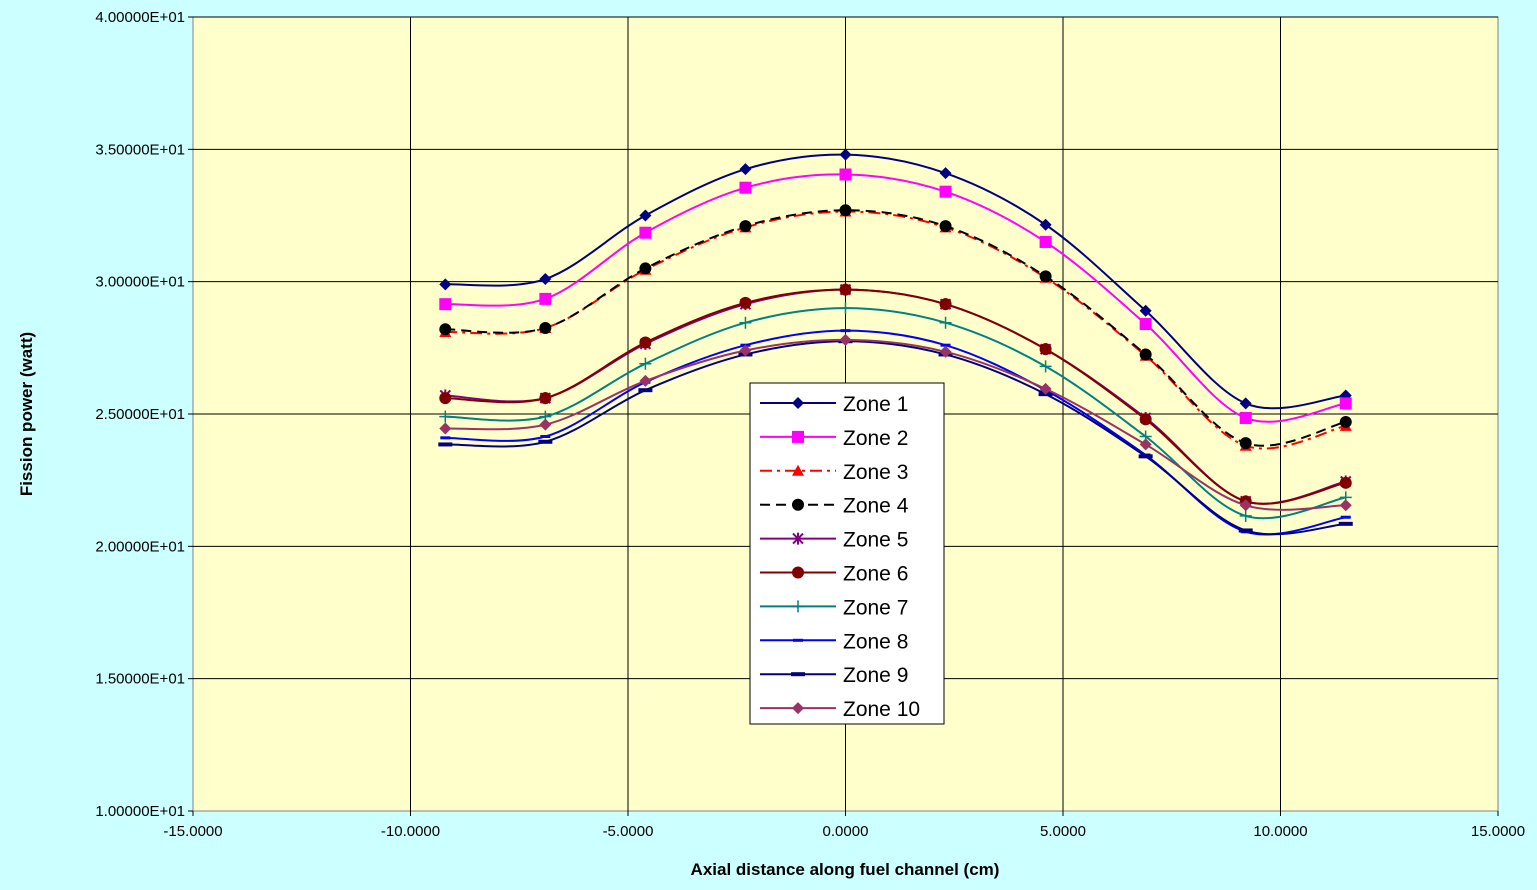 The height and width of the screenshot is (890, 1537). What do you see at coordinates (140, 149) in the screenshot?
I see `y-tick-label: 3.50000E+01` at bounding box center [140, 149].